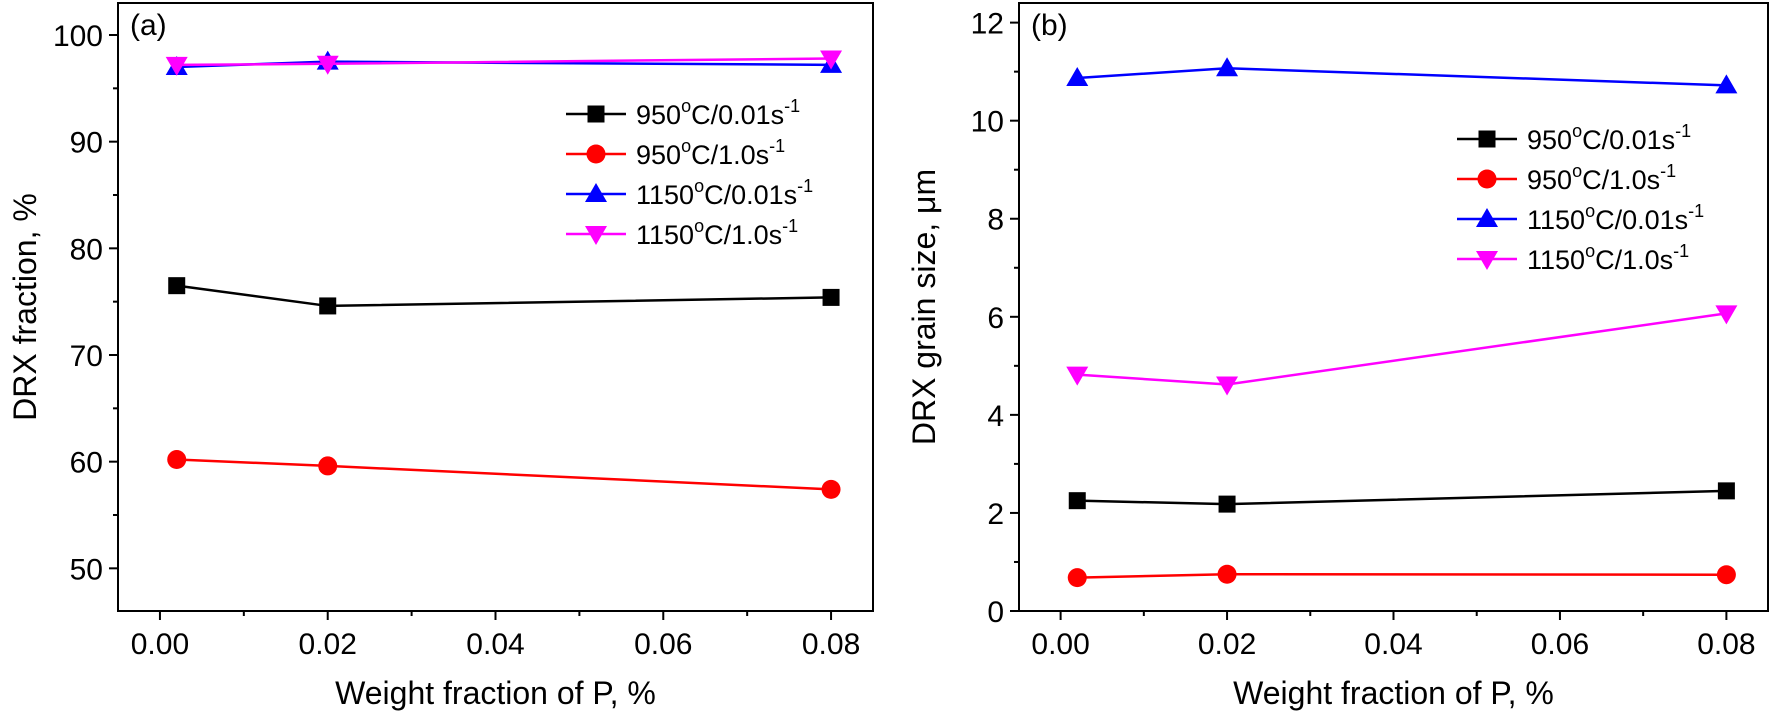 This screenshot has width=1772, height=715. What do you see at coordinates (995, 318) in the screenshot?
I see `y-tick-label: 6` at bounding box center [995, 318].